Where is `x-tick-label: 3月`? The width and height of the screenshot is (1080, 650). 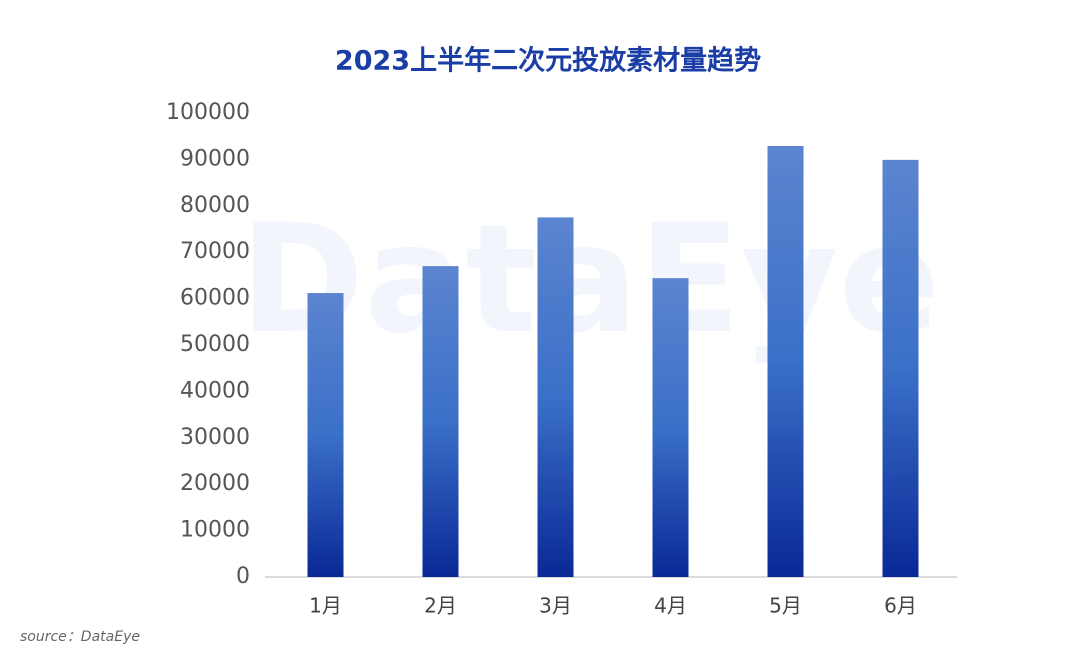
x-tick-label: 3月 is located at coordinates (555, 606).